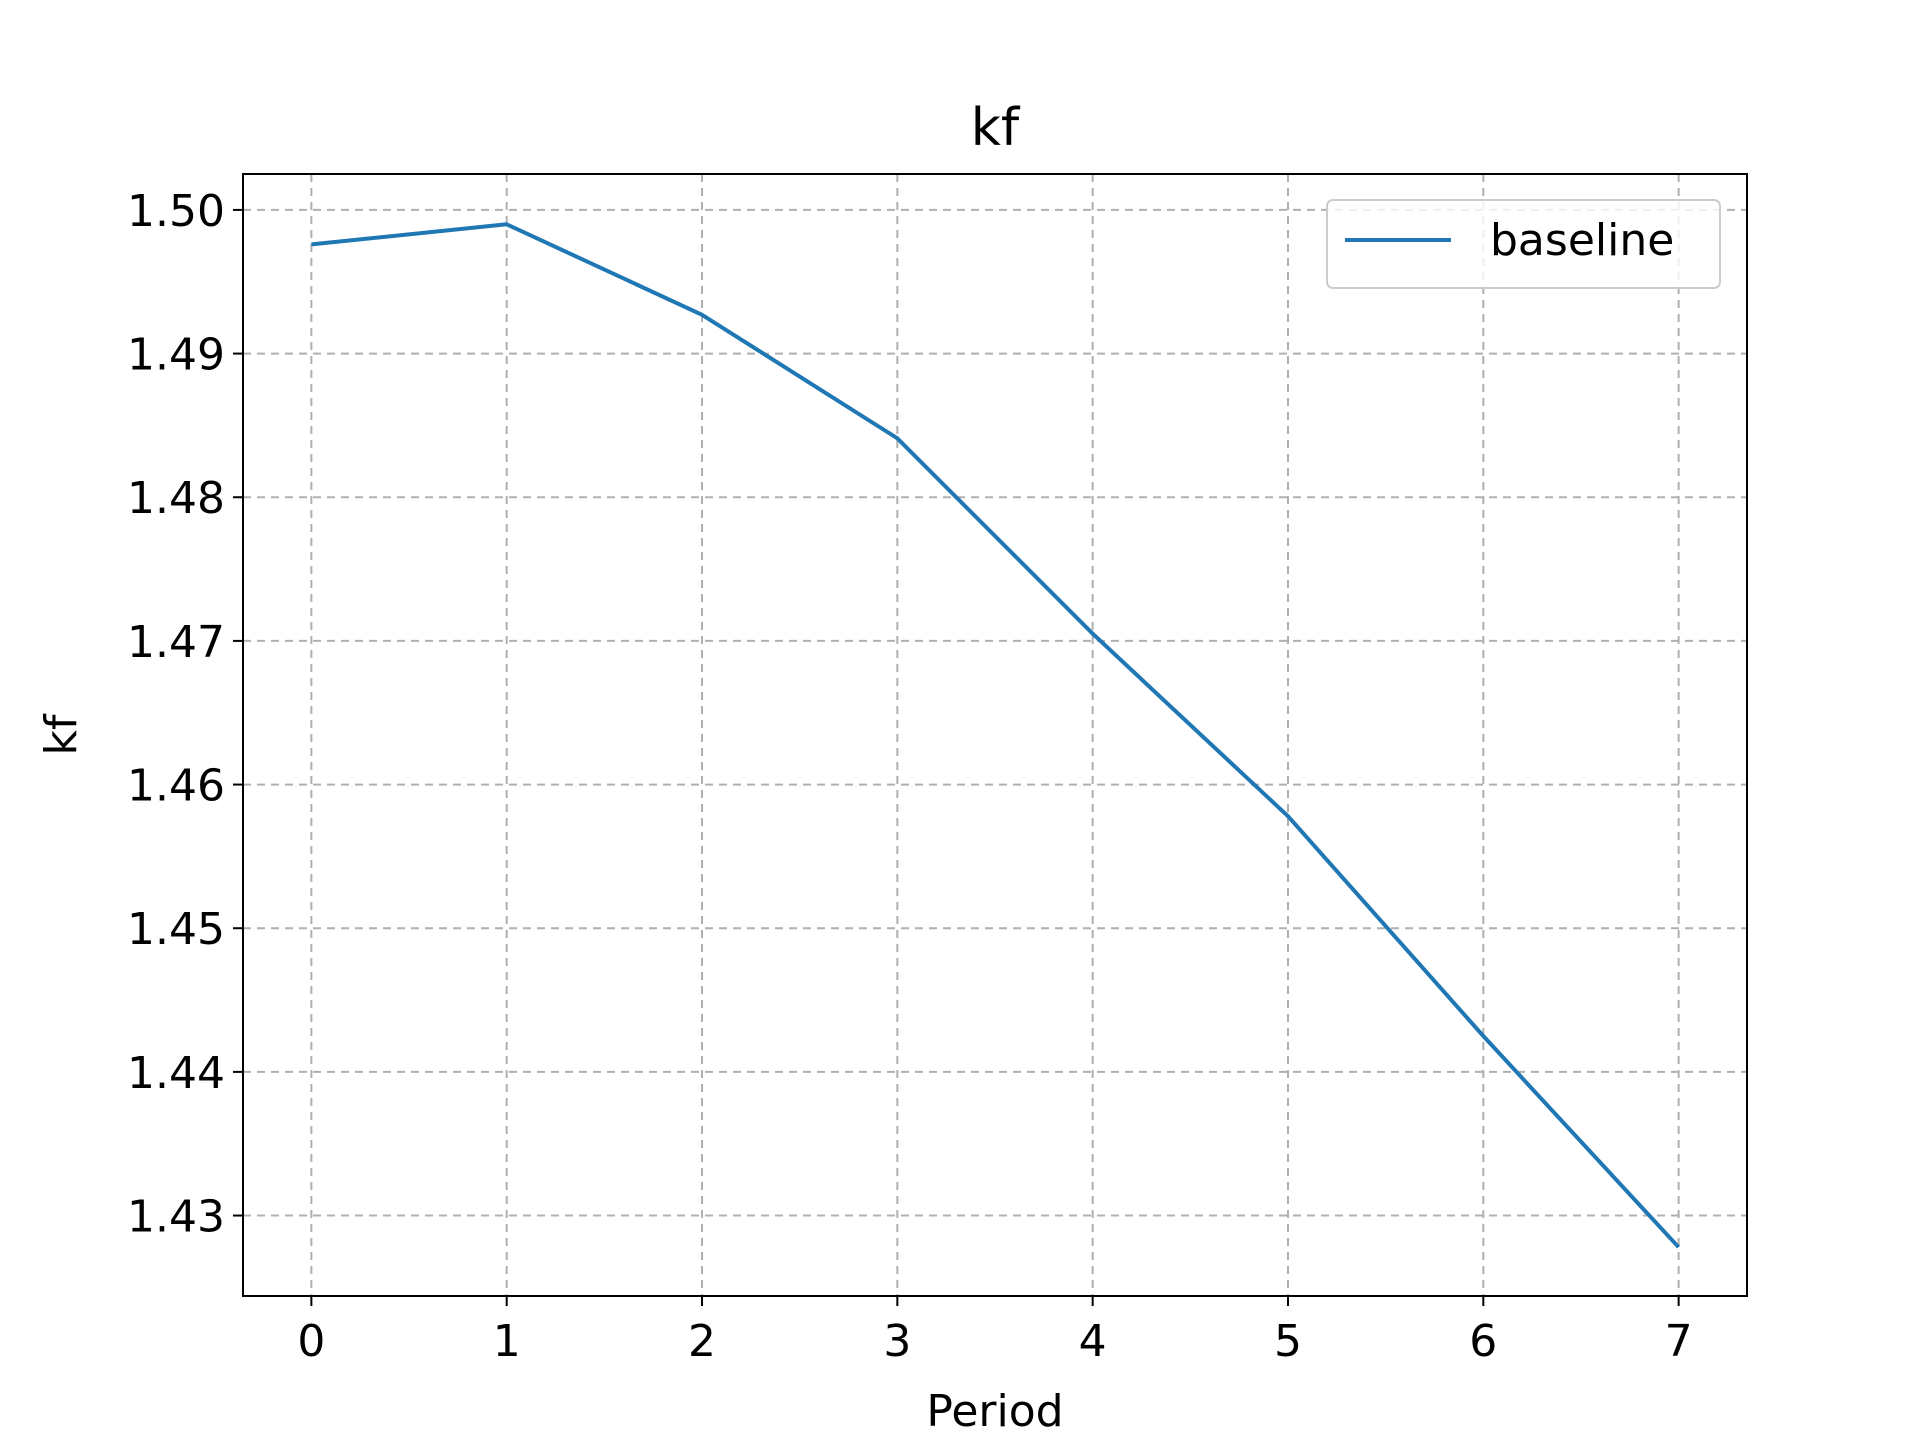 The image size is (1920, 1440). Describe the element at coordinates (176, 786) in the screenshot. I see `y-tick-label: 1.46` at that location.